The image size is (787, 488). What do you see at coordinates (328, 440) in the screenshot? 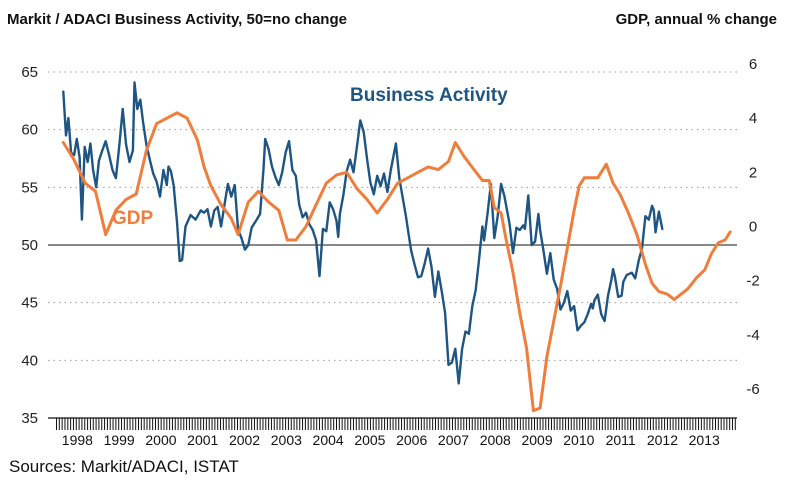
I see `x-axis-year-label: 2004` at bounding box center [328, 440].